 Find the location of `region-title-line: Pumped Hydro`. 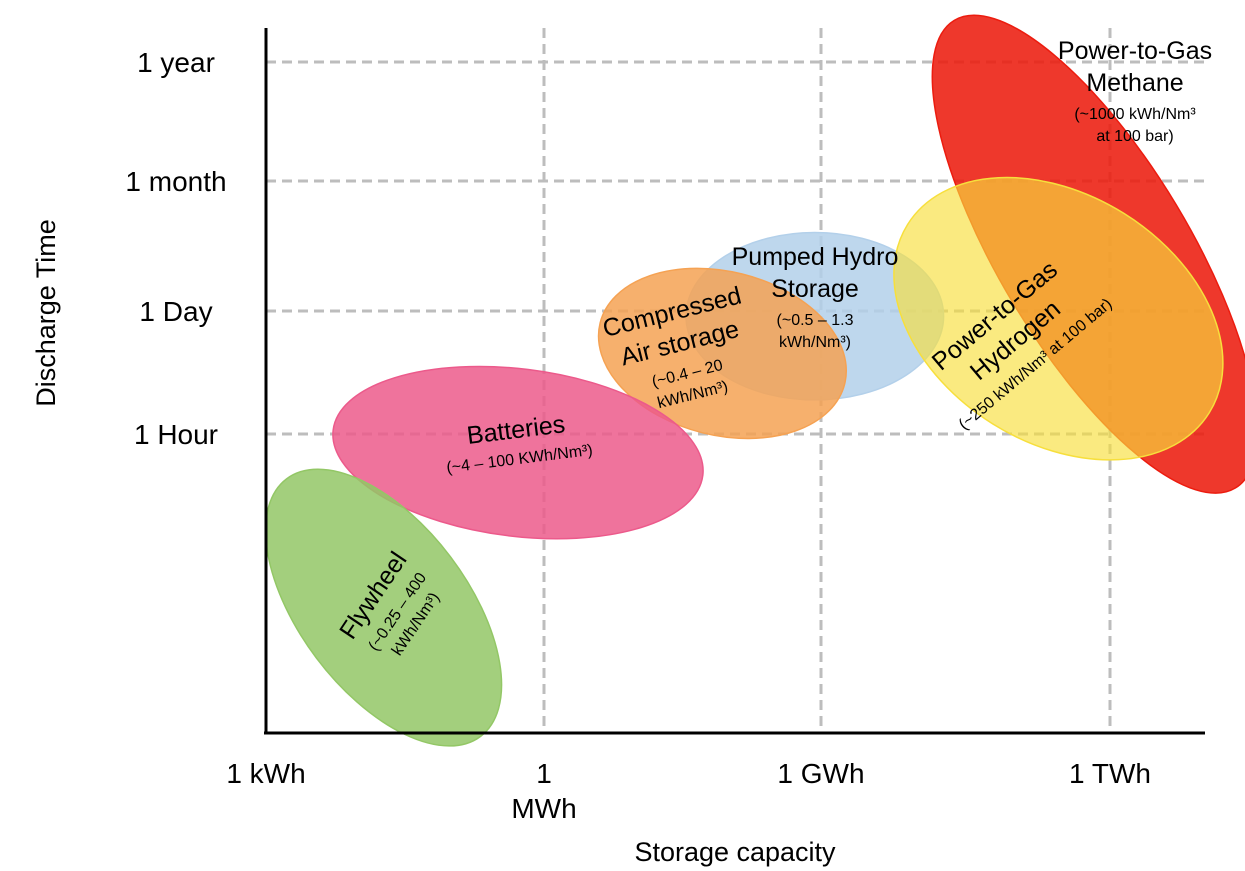

region-title-line: Pumped Hydro is located at coordinates (815, 257).